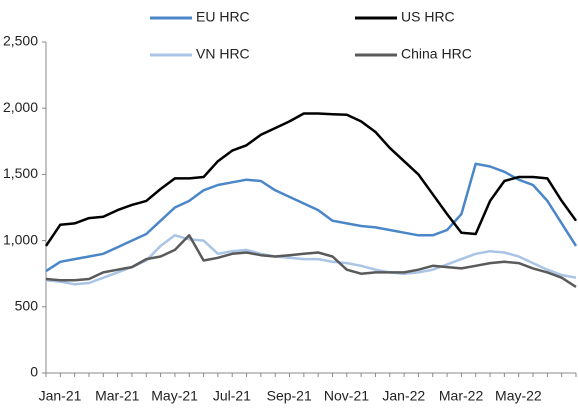 The image size is (578, 408). I want to click on legend-label: EU HRC, so click(223, 17).